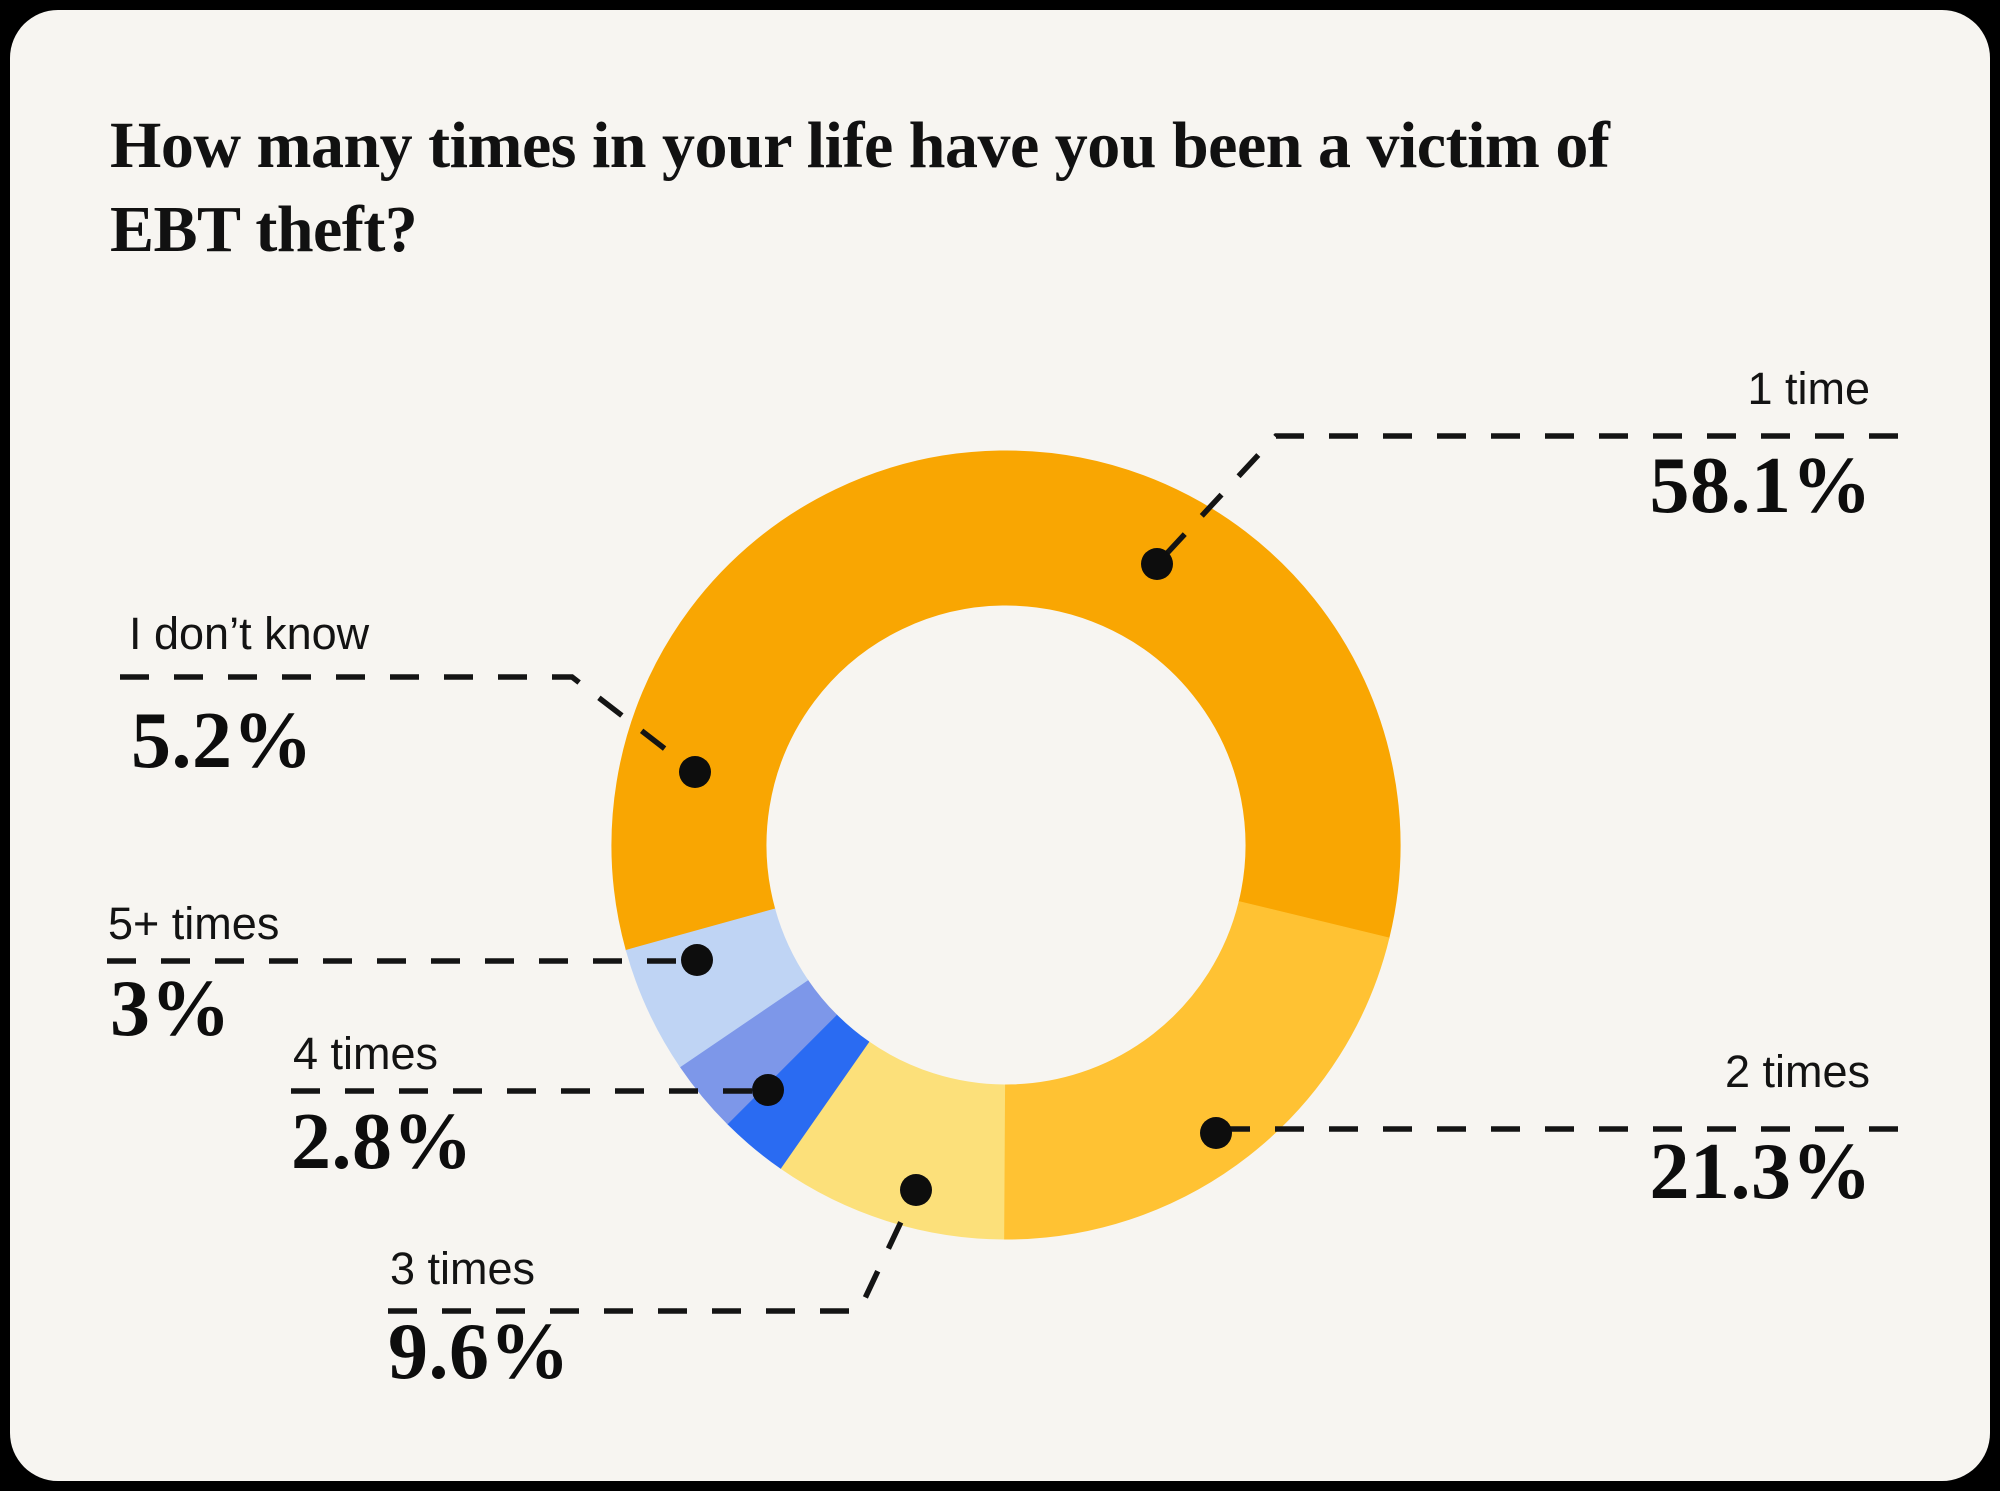  I want to click on chart-title-line2: EBT theft?, so click(264, 230).